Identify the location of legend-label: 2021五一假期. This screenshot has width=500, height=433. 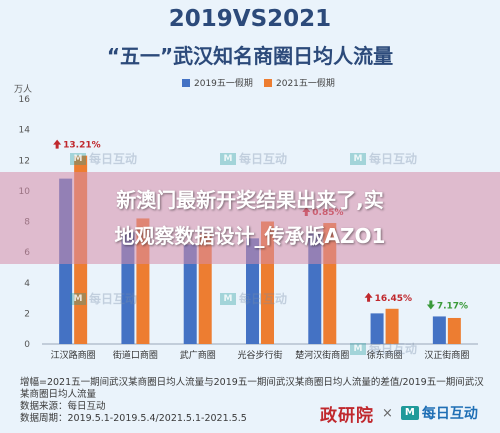
(305, 83).